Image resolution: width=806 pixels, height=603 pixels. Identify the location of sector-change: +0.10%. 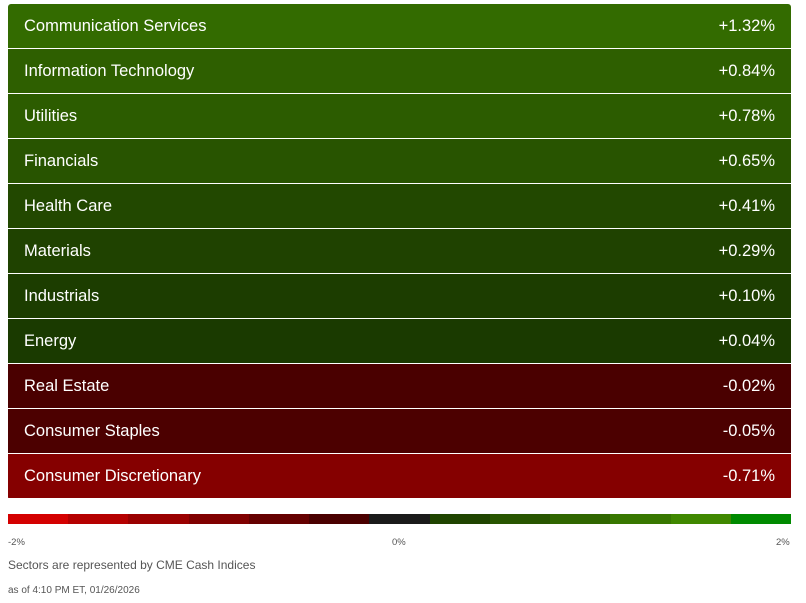
(746, 295).